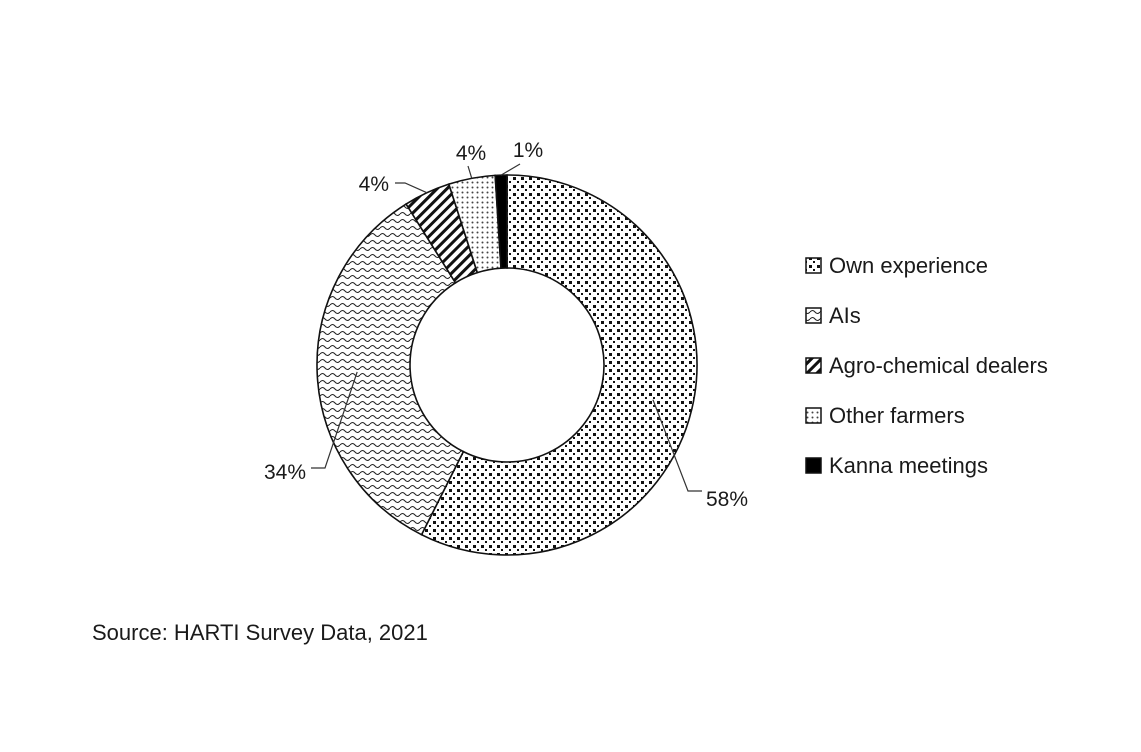 Image resolution: width=1141 pixels, height=752 pixels. I want to click on legend-label-agro-chemical-dealers: Agro-chemical dealers, so click(938, 365).